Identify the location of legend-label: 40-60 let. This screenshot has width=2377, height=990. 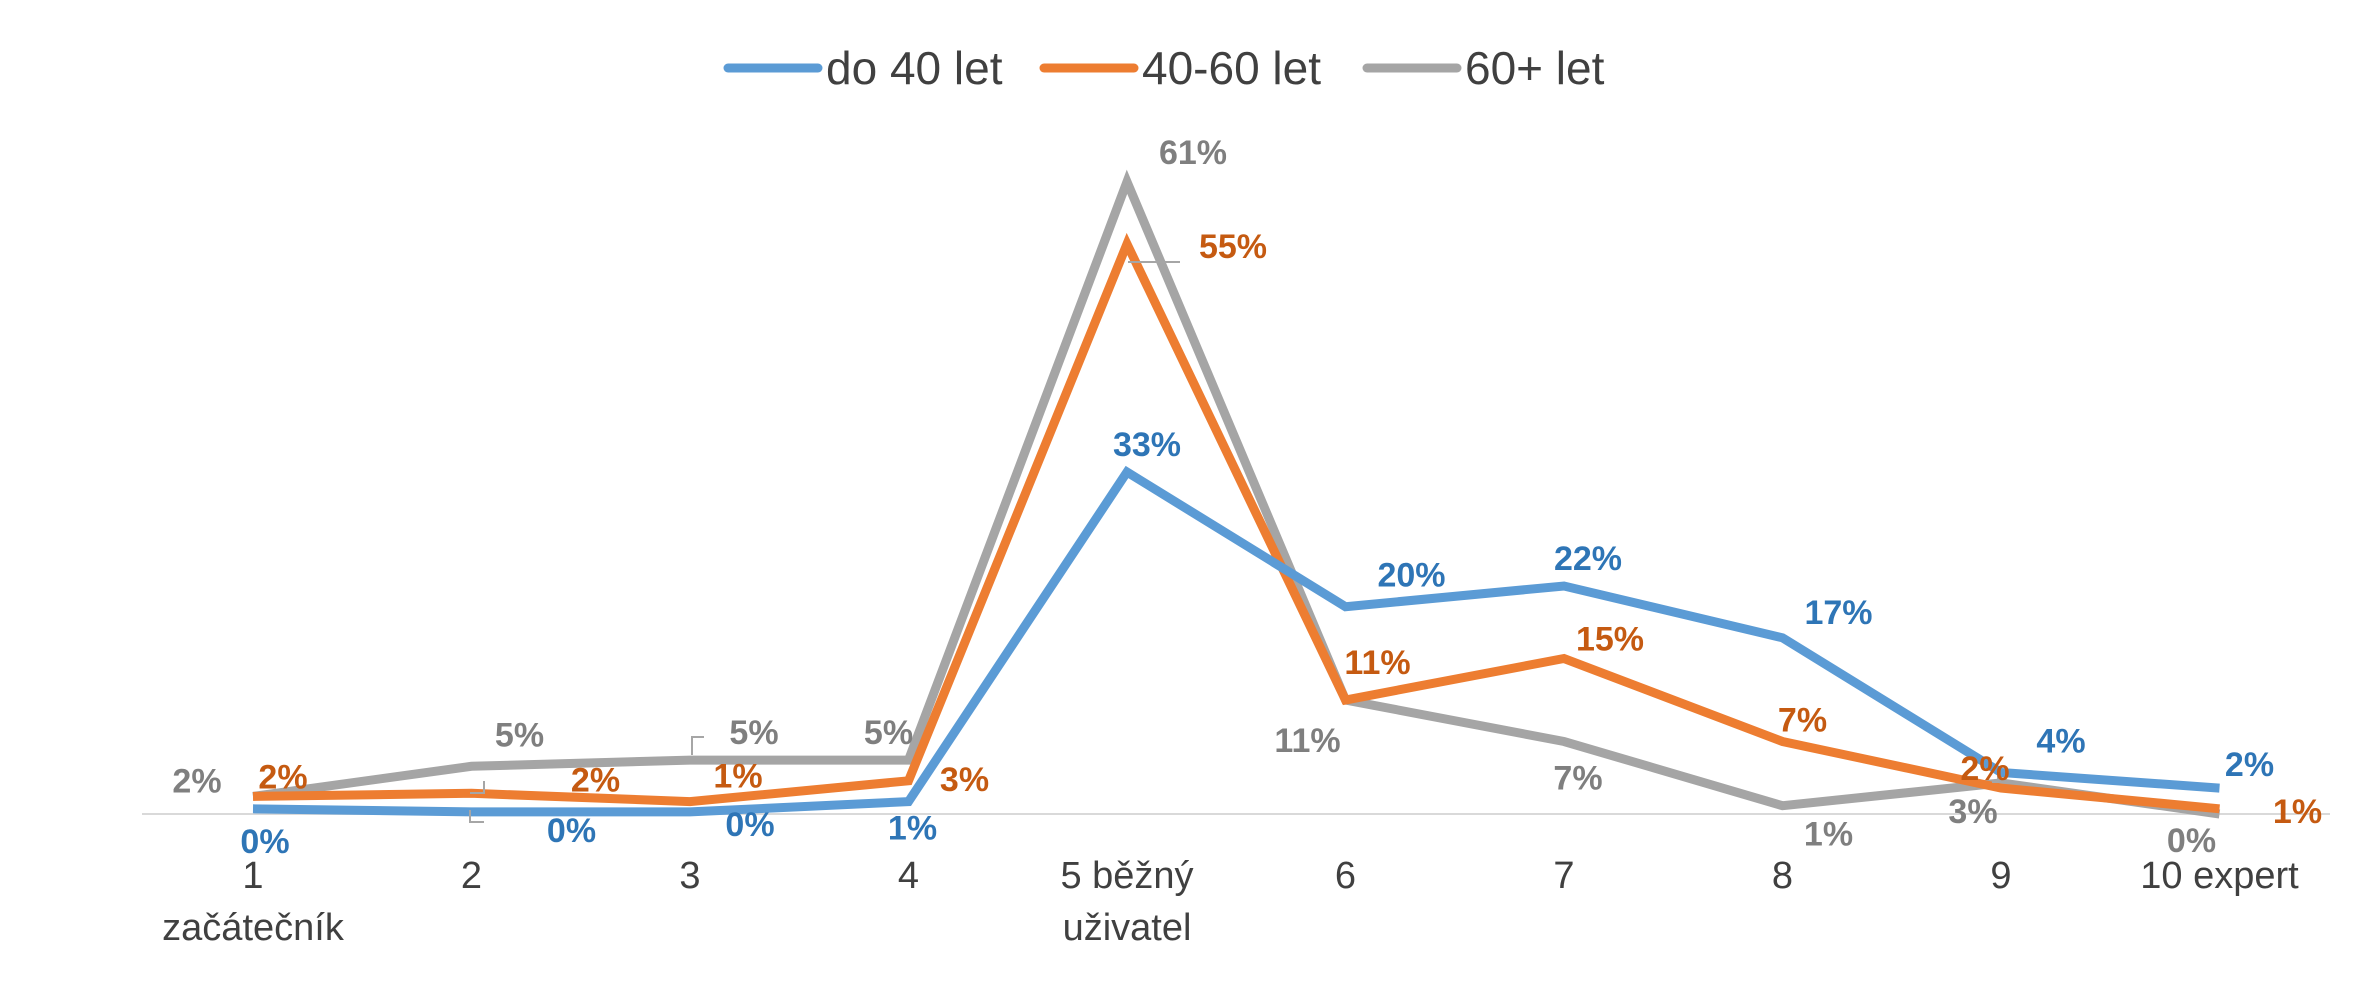
(1231, 68).